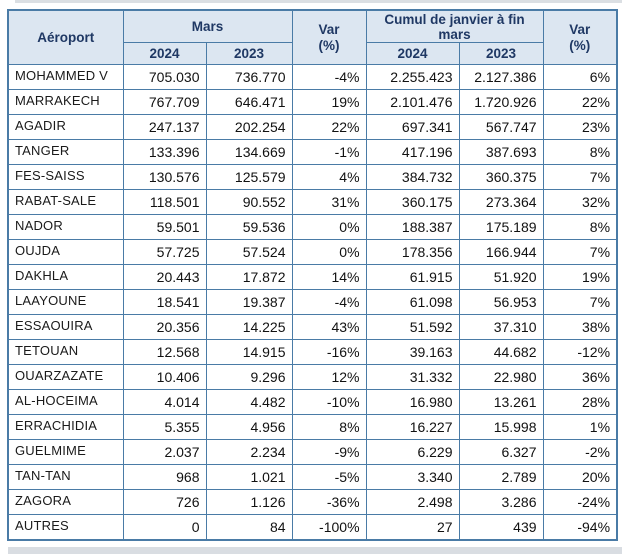  Describe the element at coordinates (501, 77) in the screenshot. I see `cumul-2023-cell: 2.127.386` at that location.